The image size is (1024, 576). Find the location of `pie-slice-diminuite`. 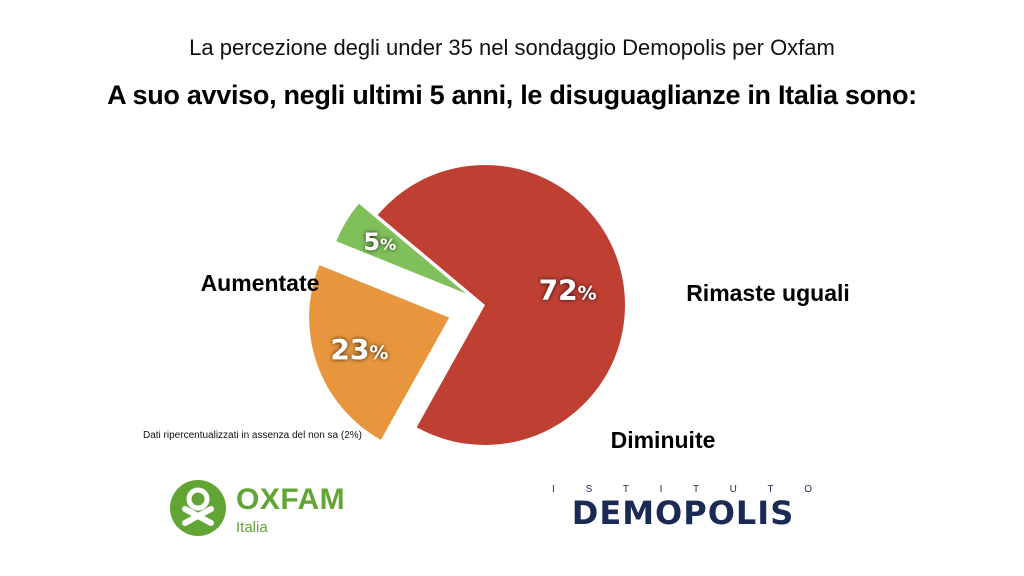

pie-slice-diminuite is located at coordinates (401, 248).